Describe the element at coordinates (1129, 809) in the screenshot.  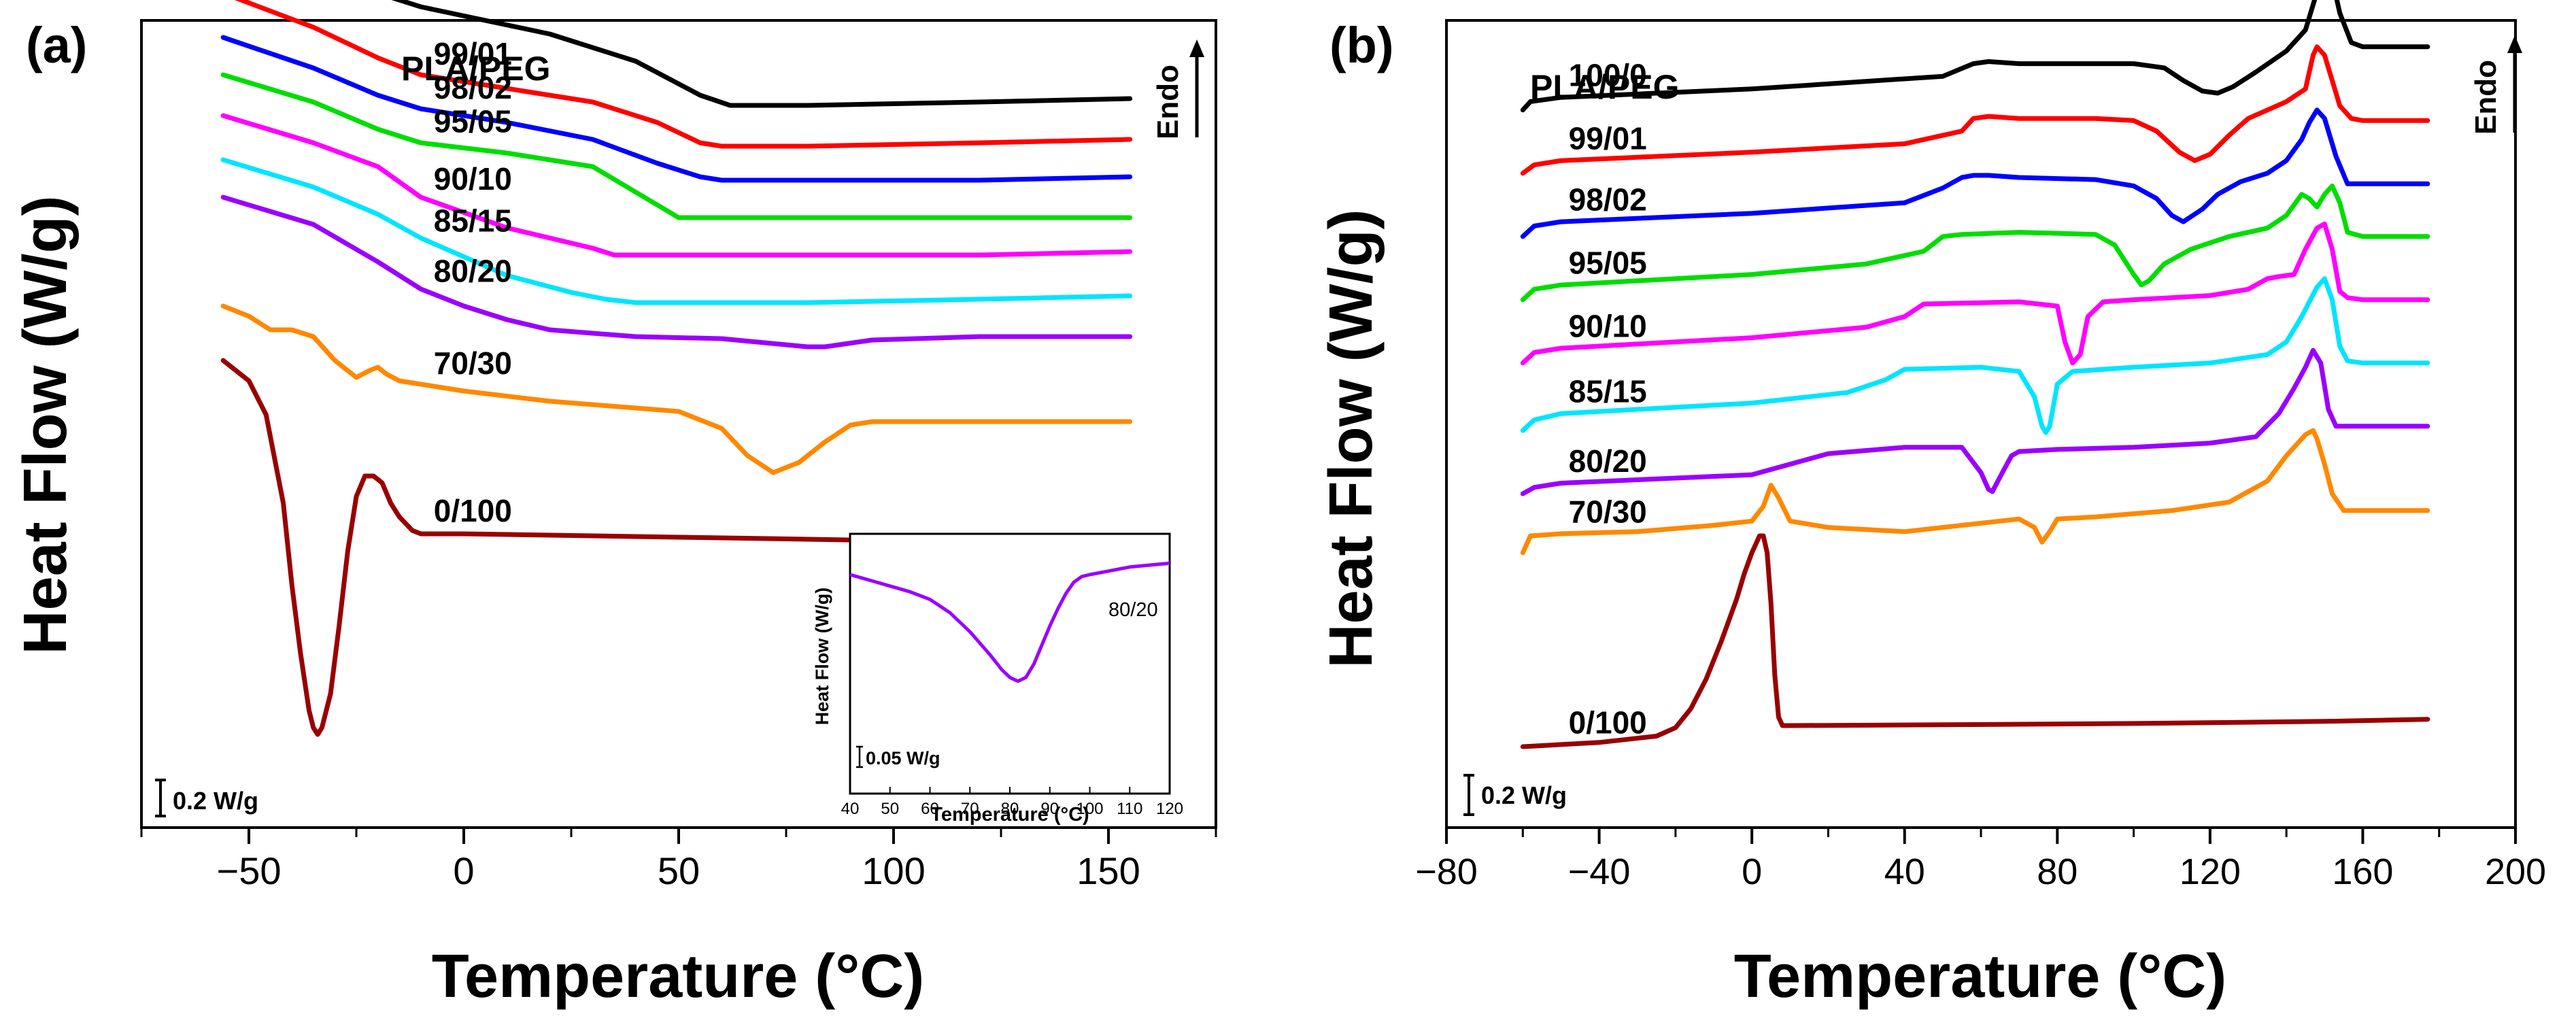
I see `inset-x-tick-label: 110` at that location.